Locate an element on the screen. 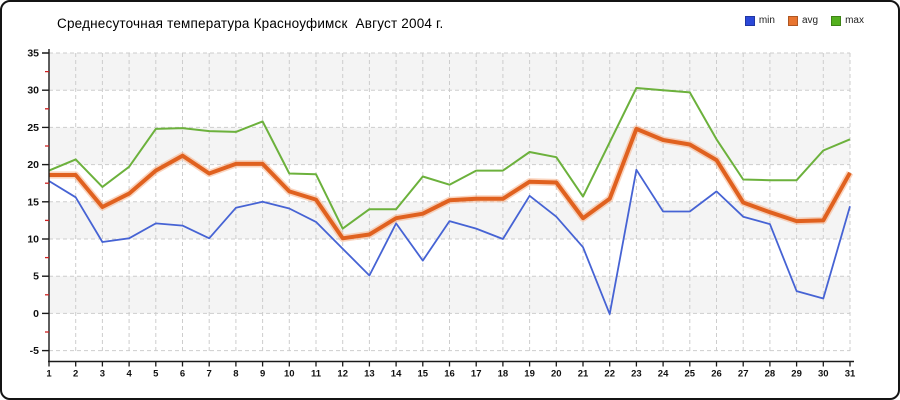 The width and height of the screenshot is (900, 400). svg-text: 7 is located at coordinates (209, 374).